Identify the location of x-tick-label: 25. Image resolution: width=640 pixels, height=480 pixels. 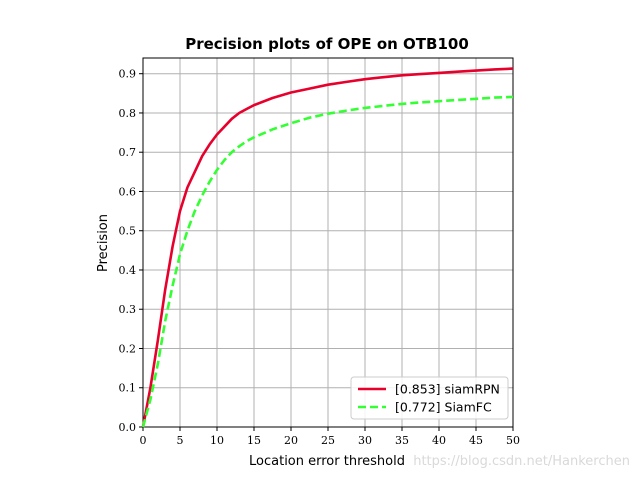
(328, 440).